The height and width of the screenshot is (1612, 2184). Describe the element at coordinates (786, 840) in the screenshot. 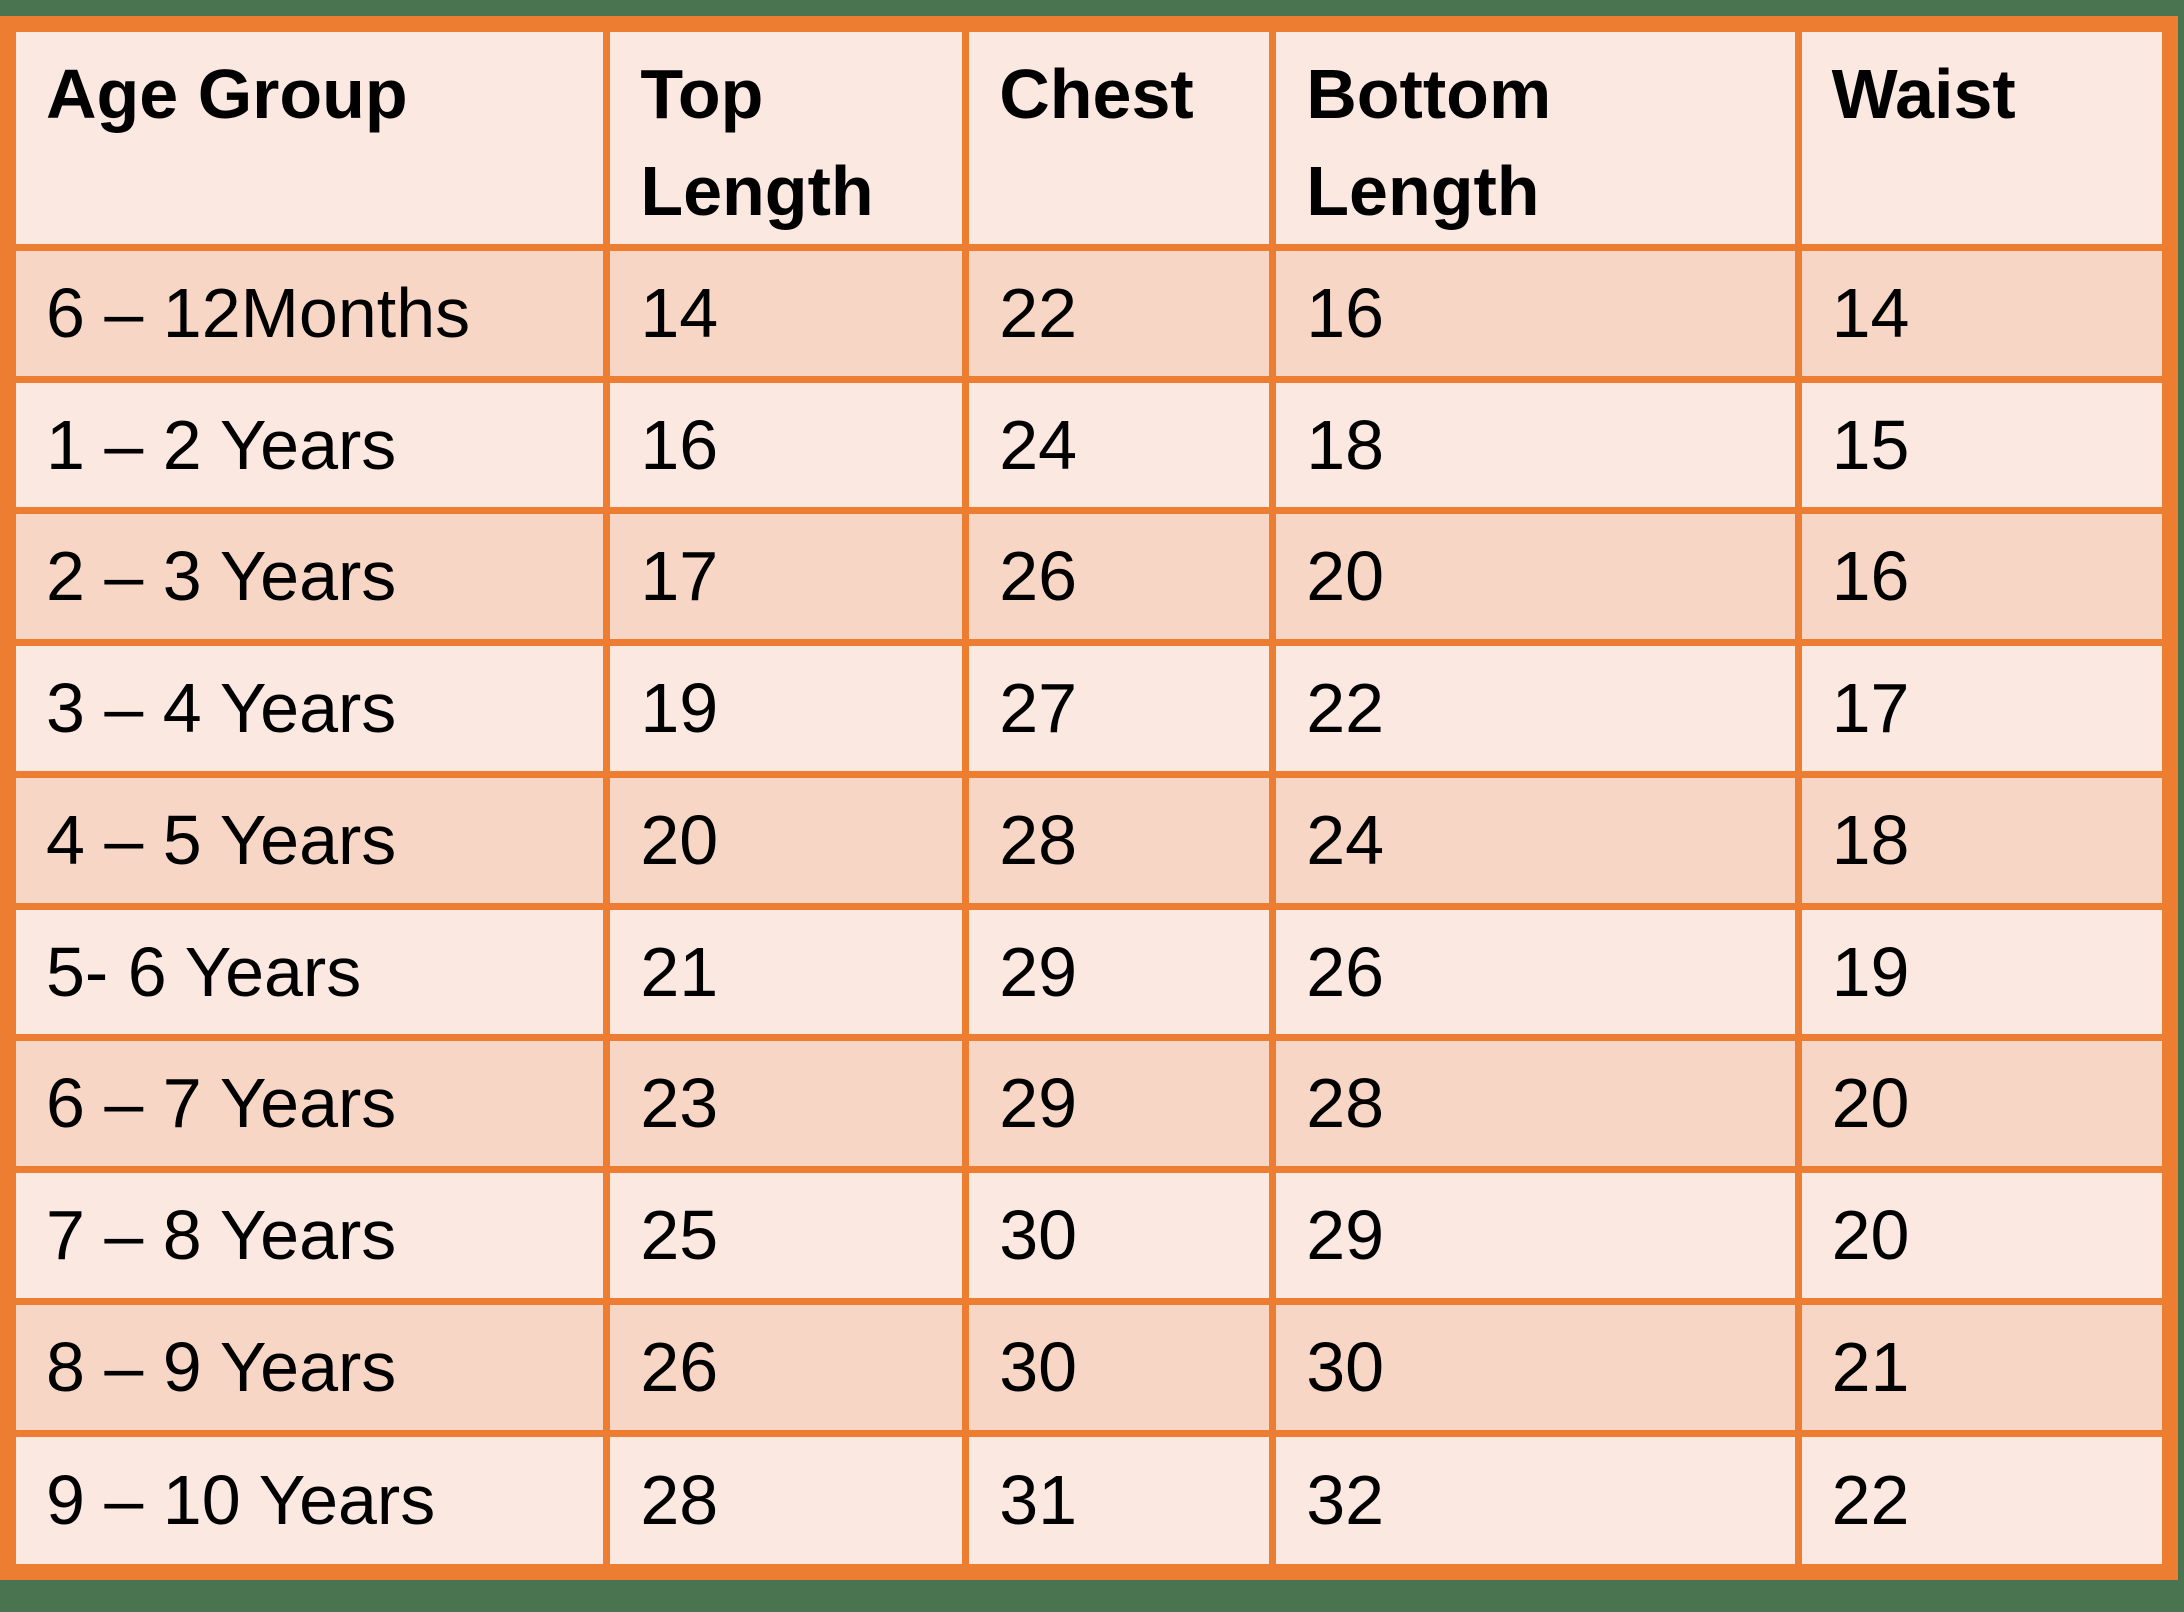

I see `table-cell-top_length: 20` at that location.